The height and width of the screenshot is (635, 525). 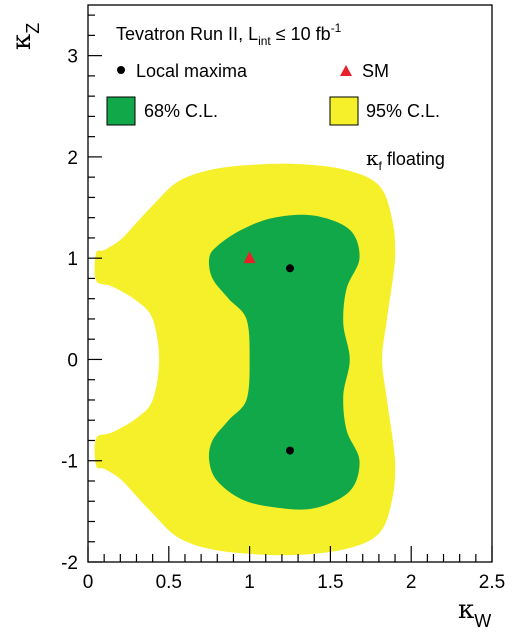 What do you see at coordinates (344, 111) in the screenshot?
I see `legend-cl95-swatch` at bounding box center [344, 111].